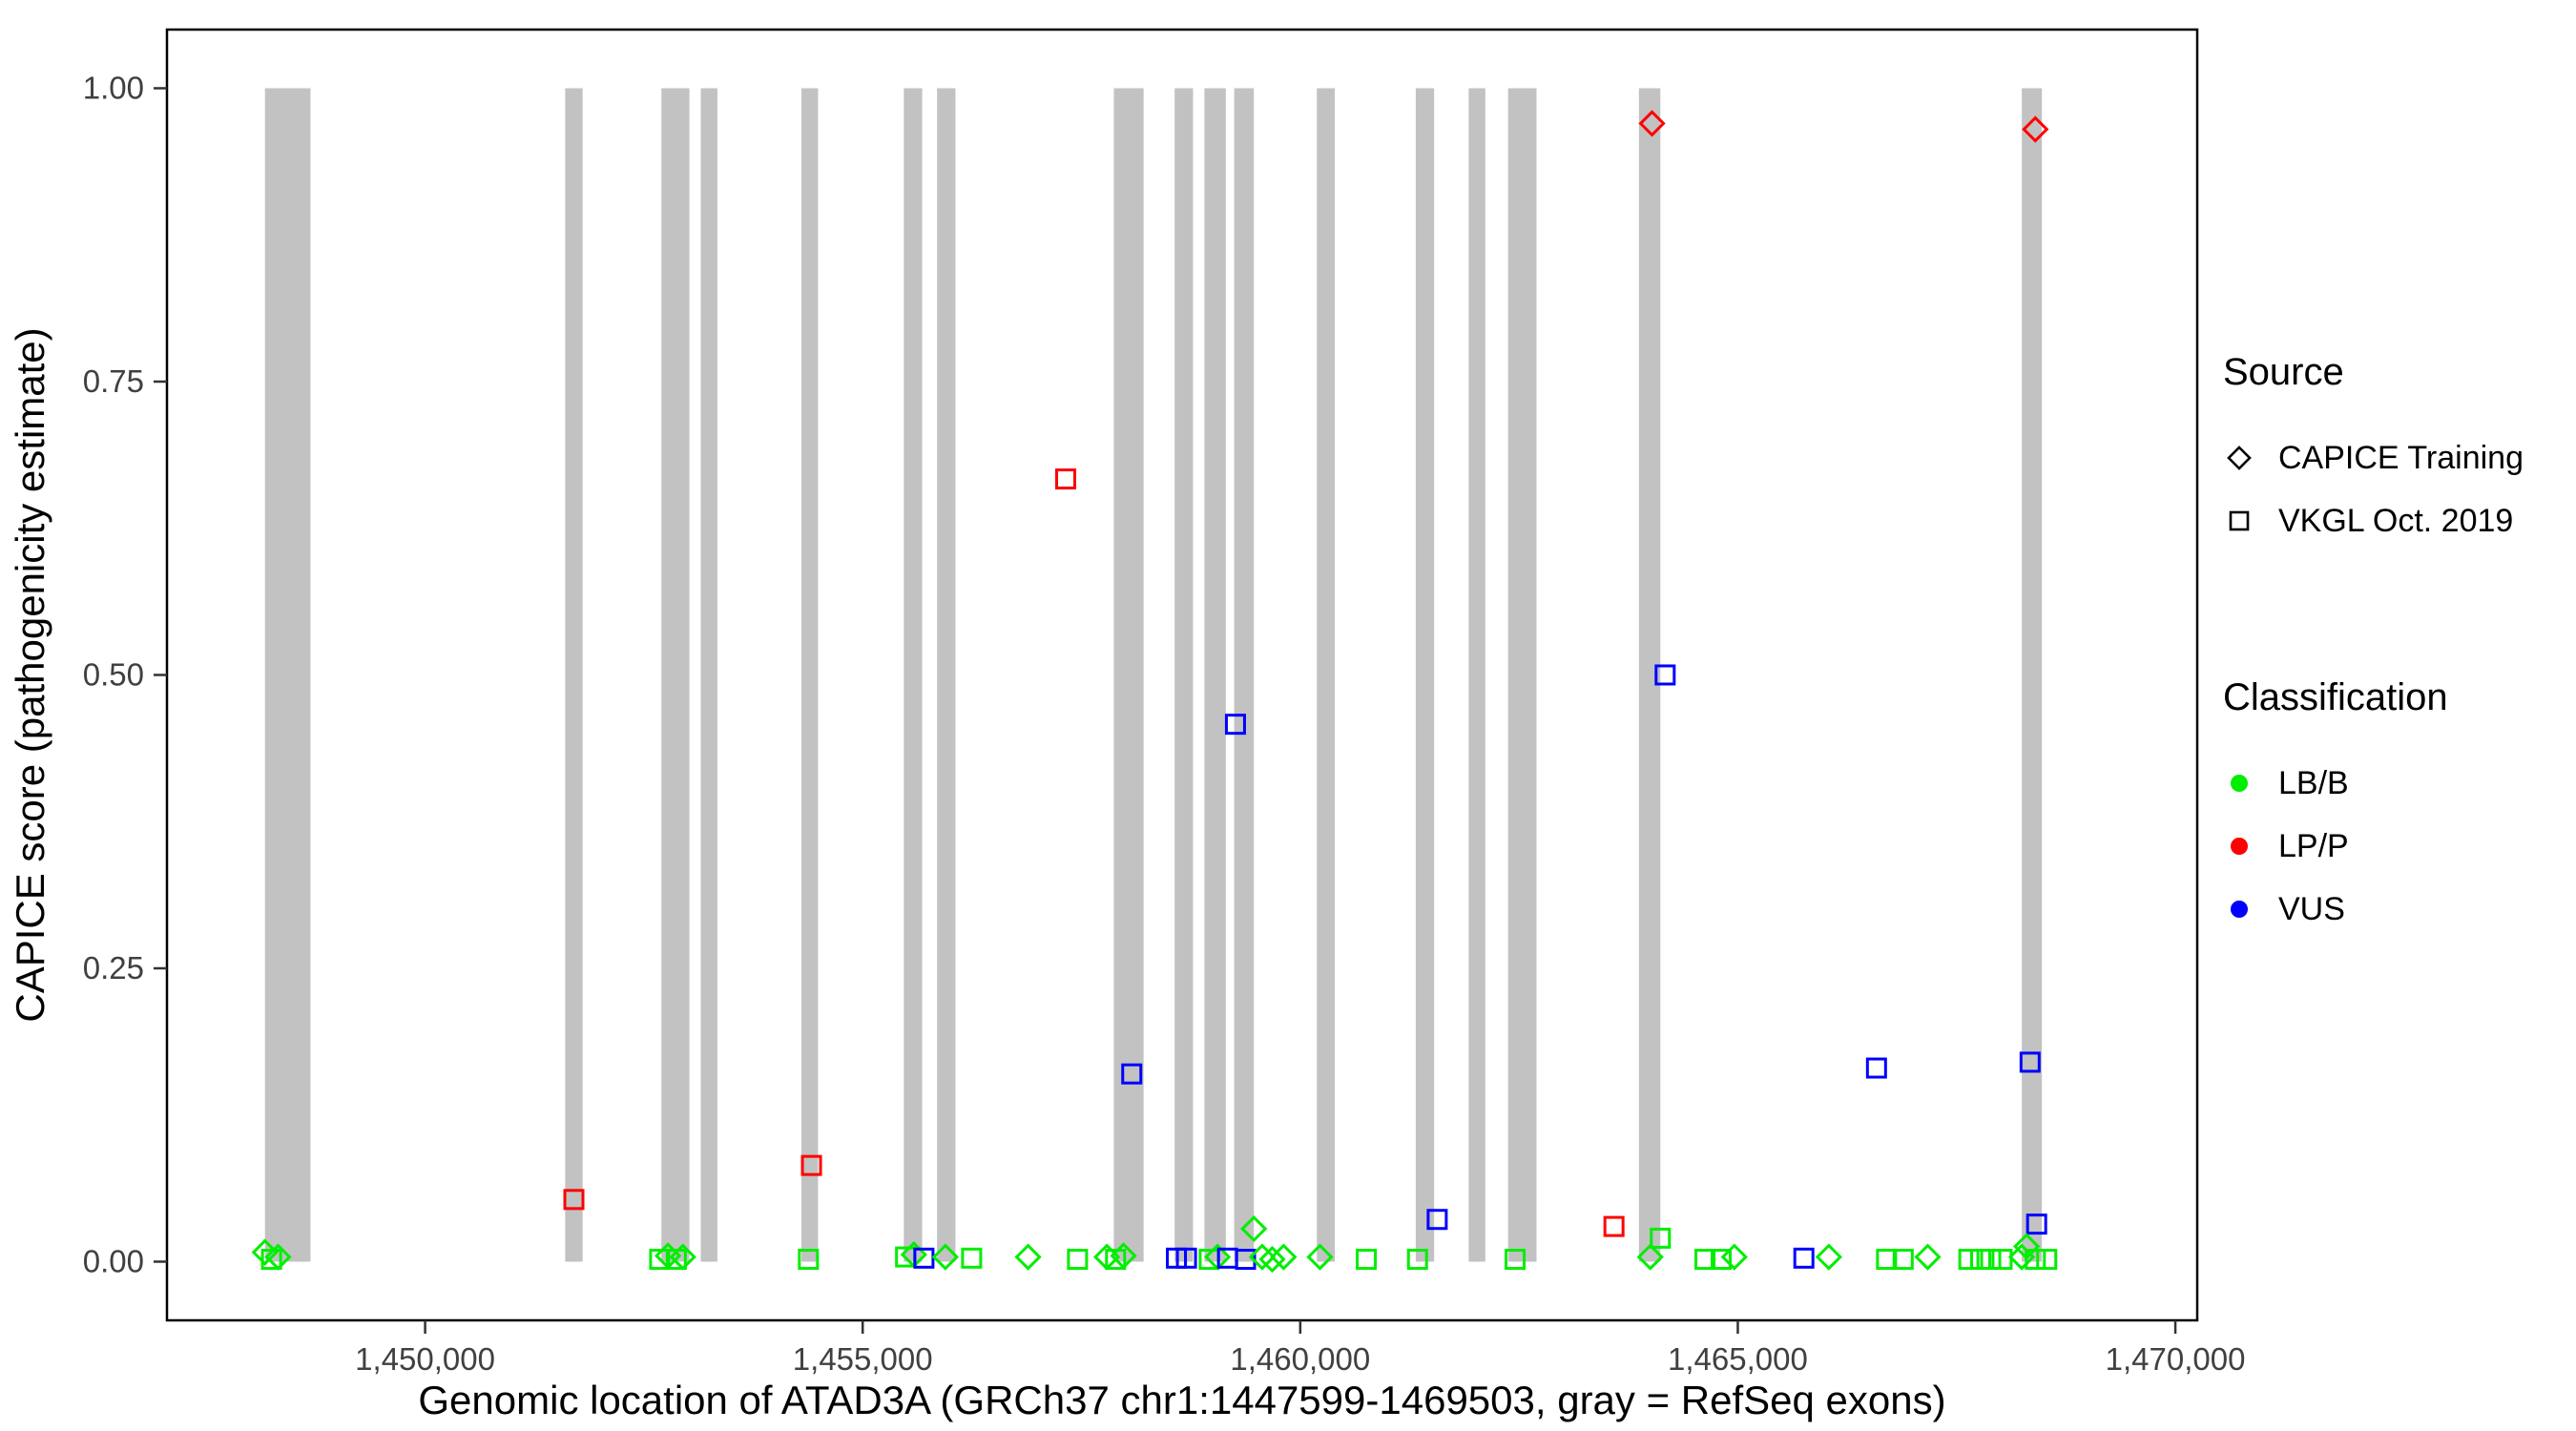  What do you see at coordinates (863, 1359) in the screenshot?
I see `x-tick-label: 1,455,000` at bounding box center [863, 1359].